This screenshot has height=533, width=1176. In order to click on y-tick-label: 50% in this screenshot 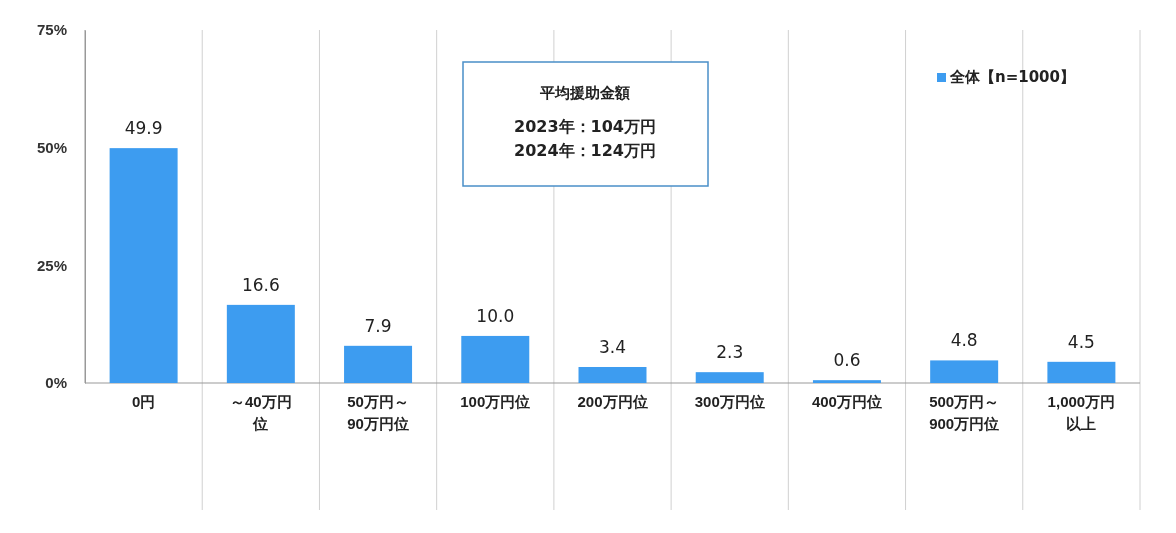, I will do `click(51, 147)`.